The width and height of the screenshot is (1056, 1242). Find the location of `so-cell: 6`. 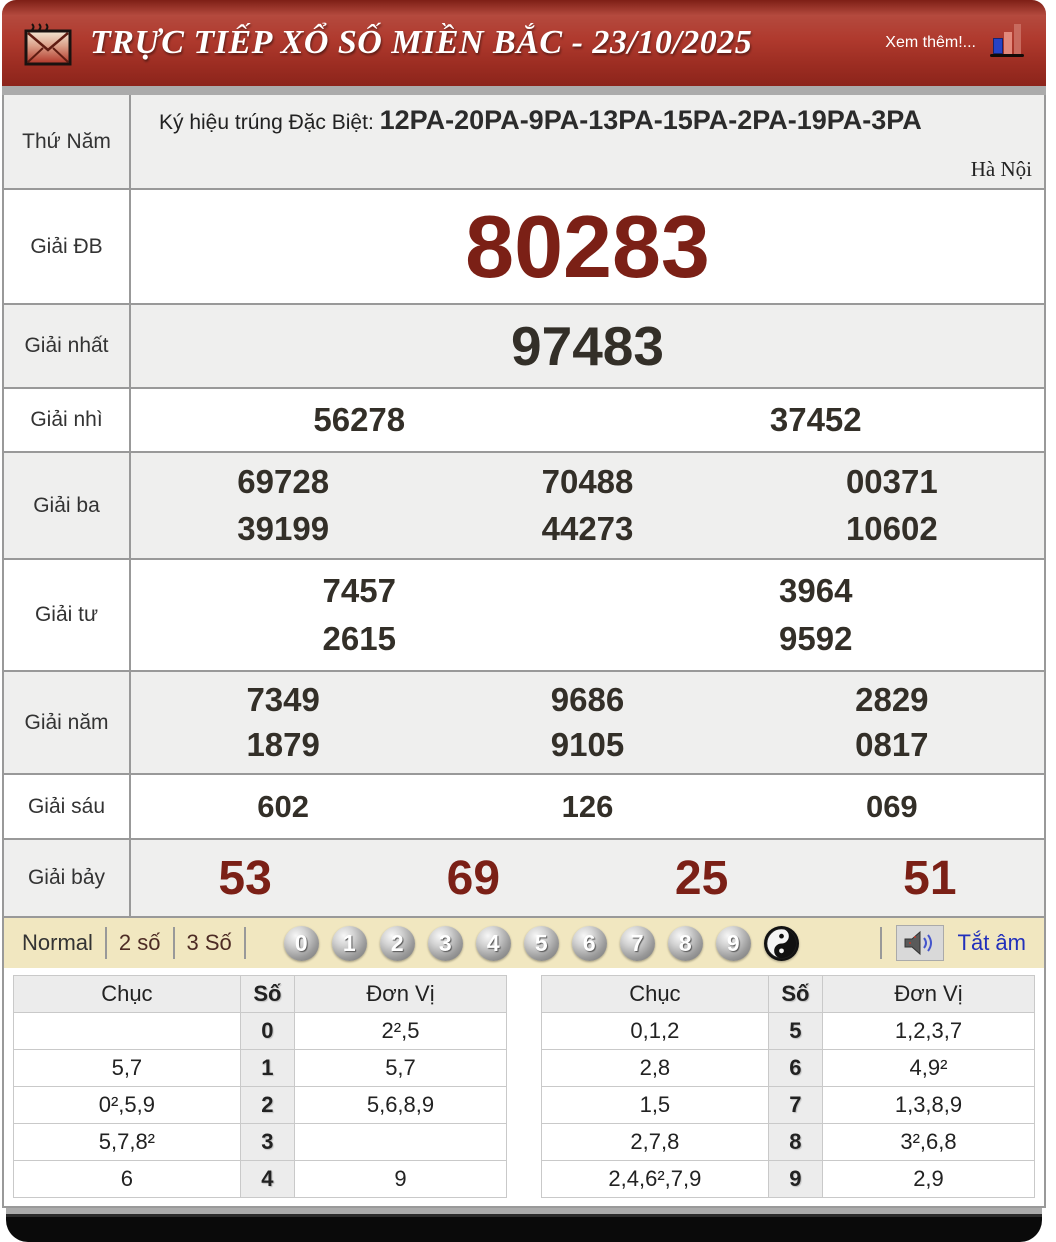

so-cell: 6 is located at coordinates (795, 1068).